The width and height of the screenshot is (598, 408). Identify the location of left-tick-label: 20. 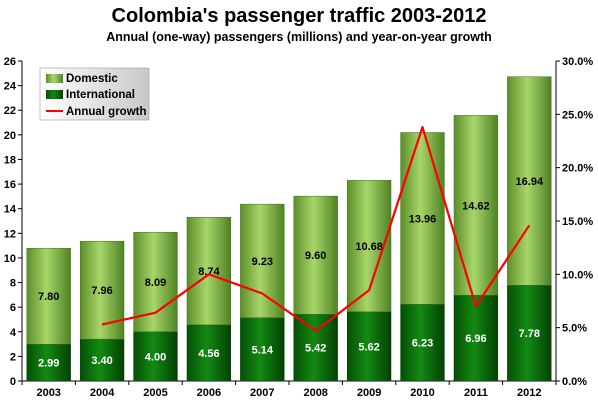
(10, 136).